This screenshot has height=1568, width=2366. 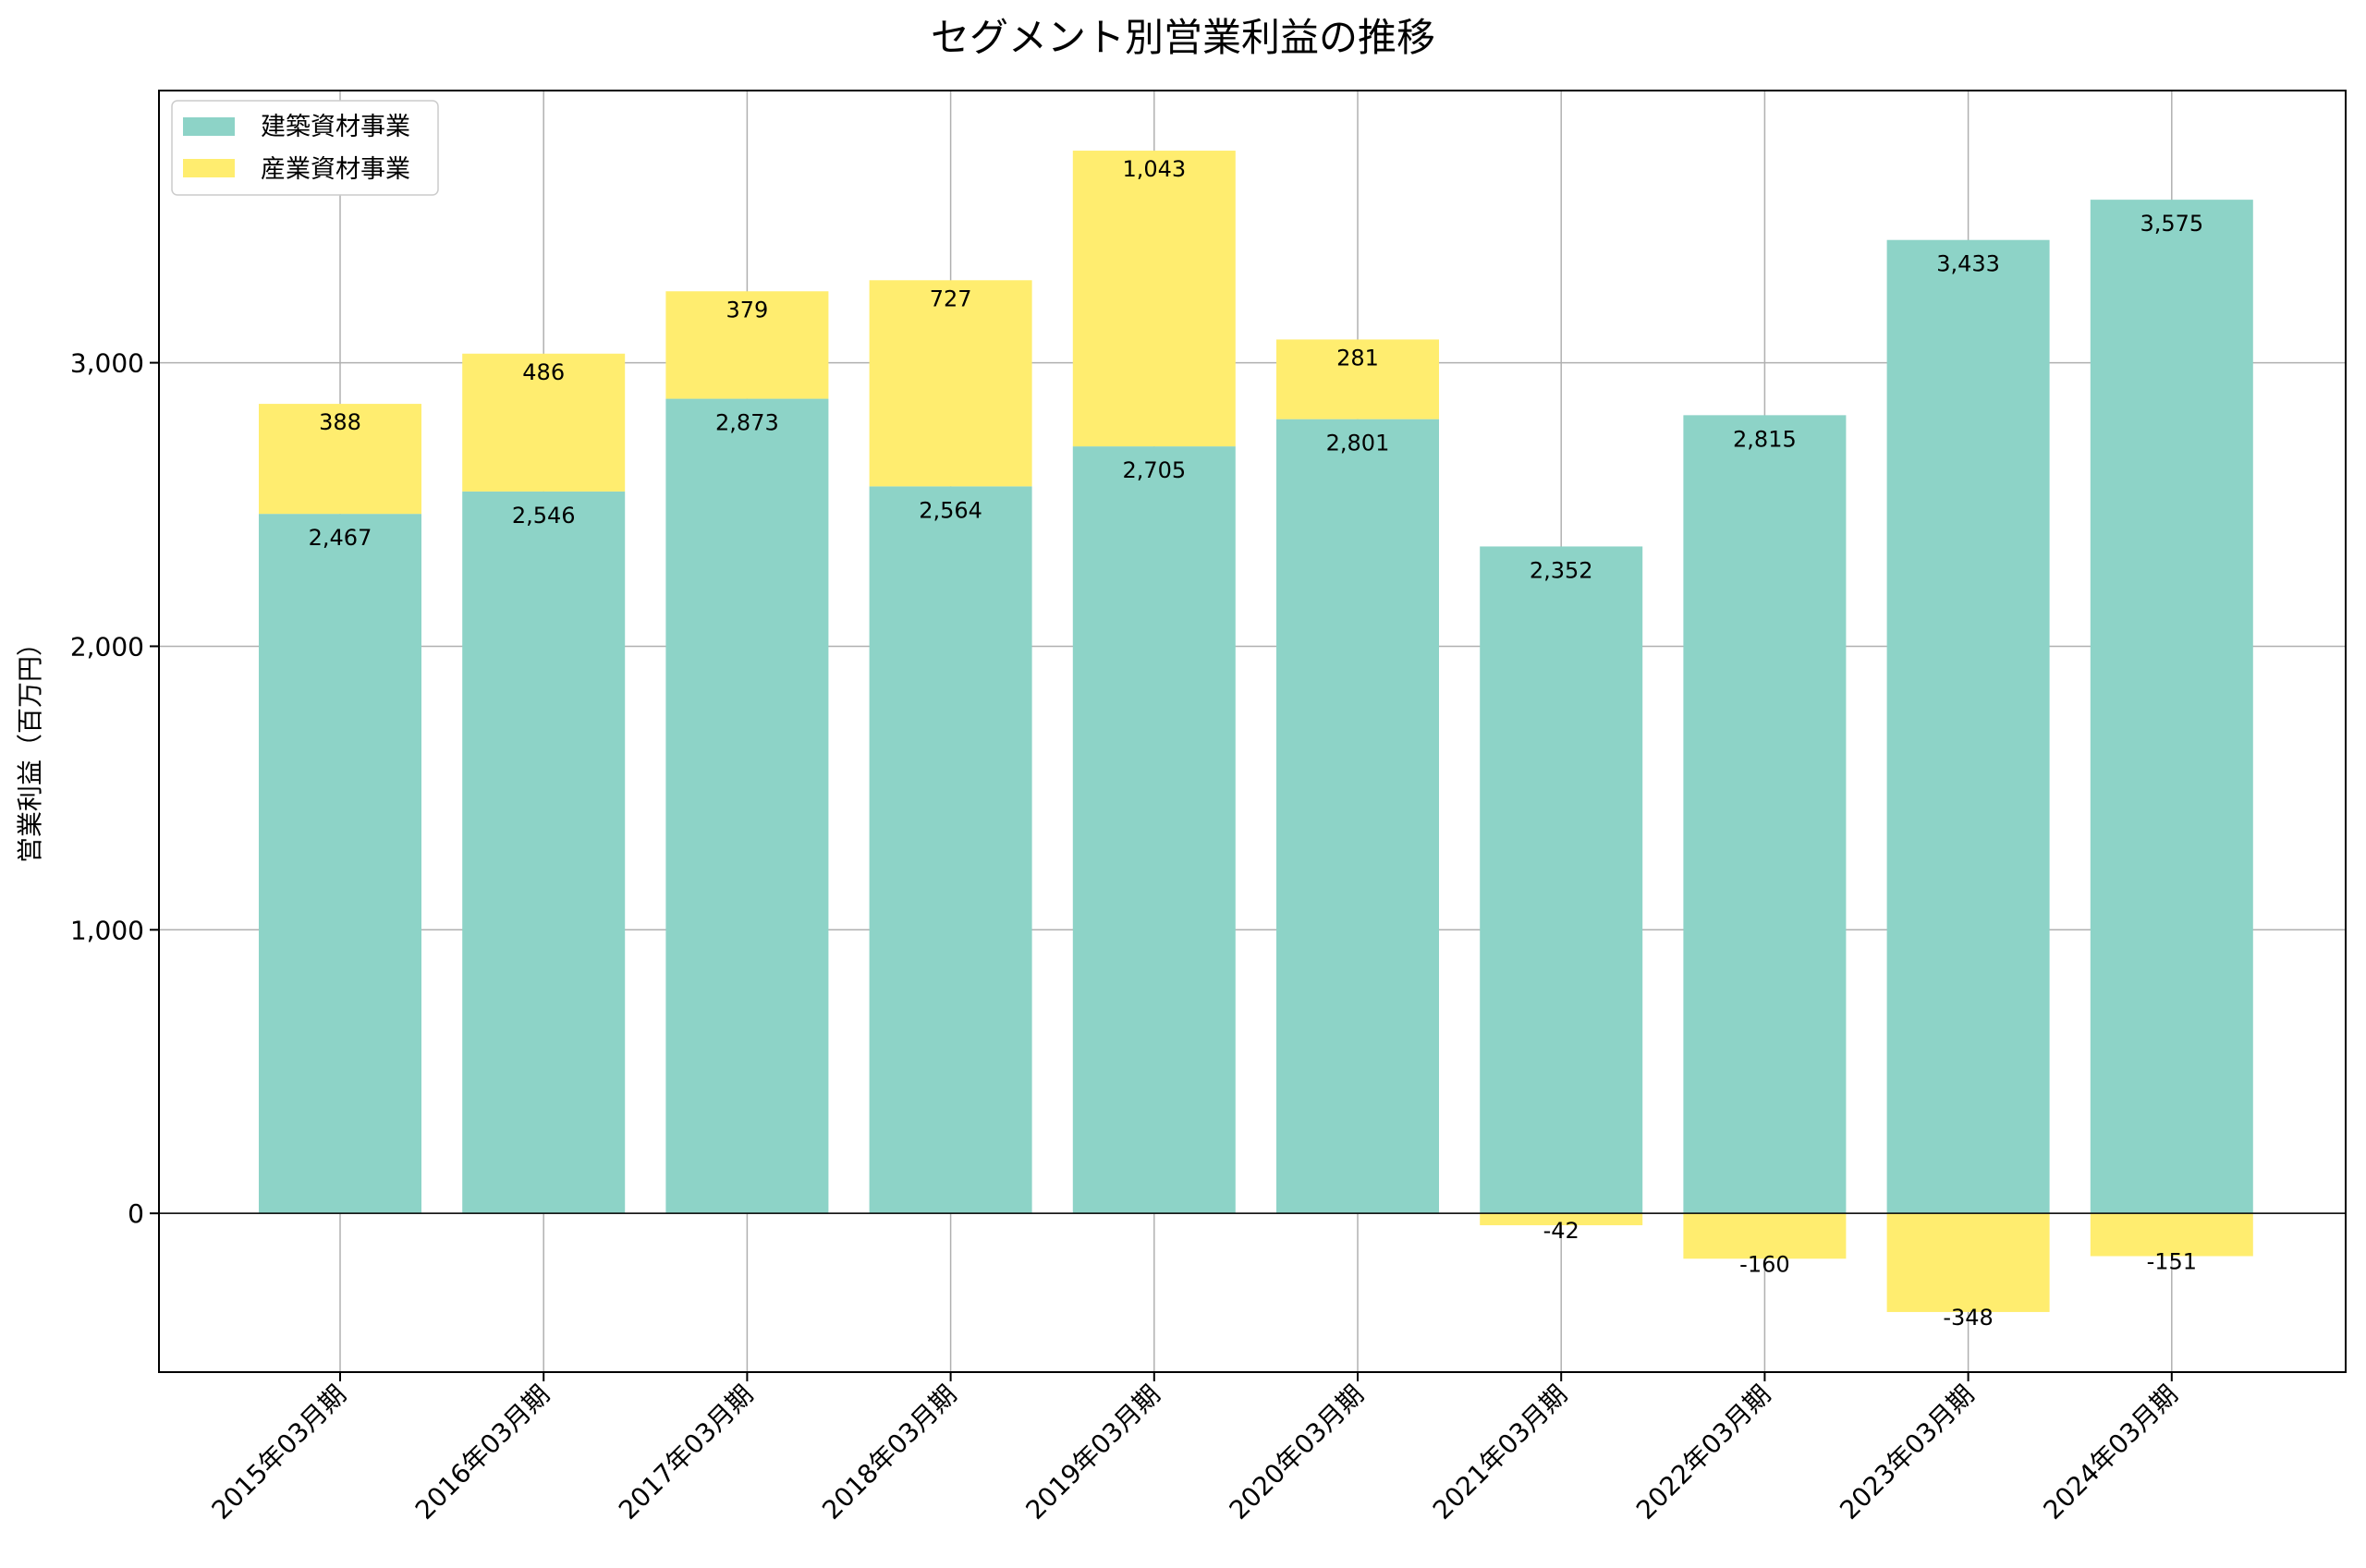 I want to click on x-tick-label: 2018年03月期, so click(x=889, y=1452).